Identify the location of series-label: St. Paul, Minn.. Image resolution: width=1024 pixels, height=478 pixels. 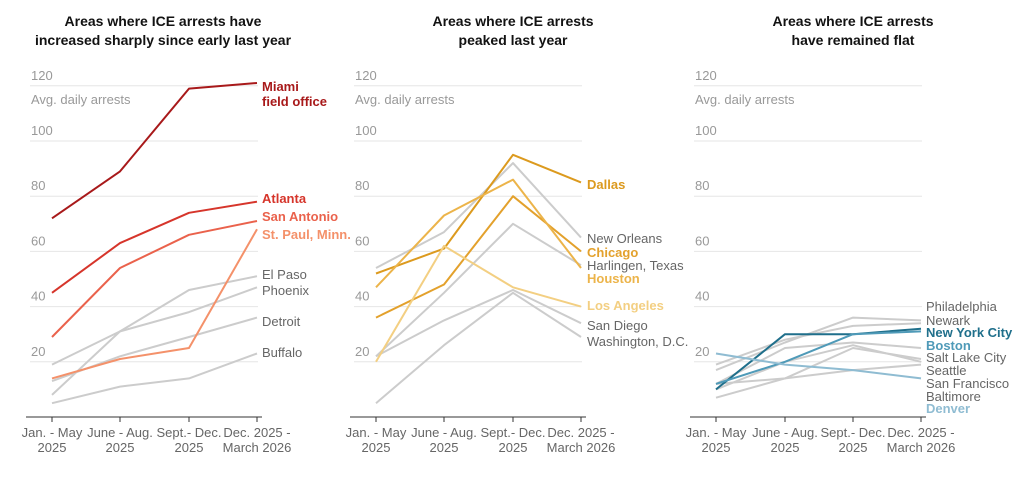
(306, 234).